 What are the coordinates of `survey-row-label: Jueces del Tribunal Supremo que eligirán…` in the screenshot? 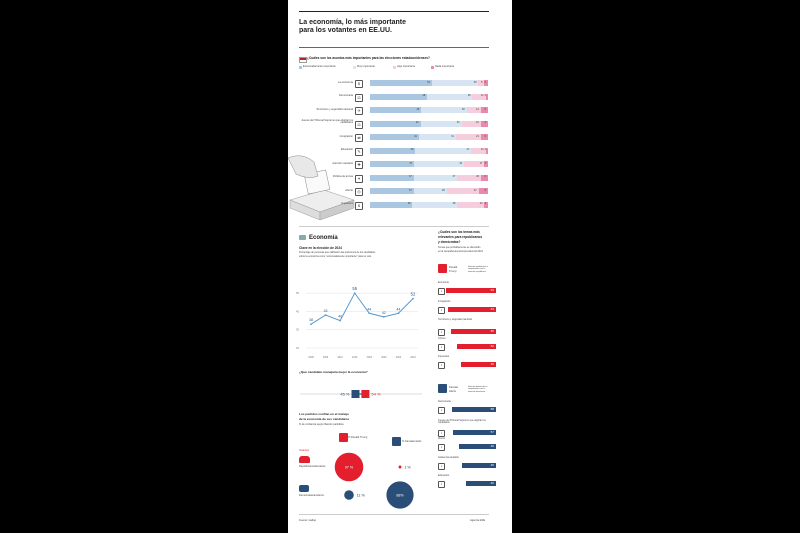 It's located at (327, 121).